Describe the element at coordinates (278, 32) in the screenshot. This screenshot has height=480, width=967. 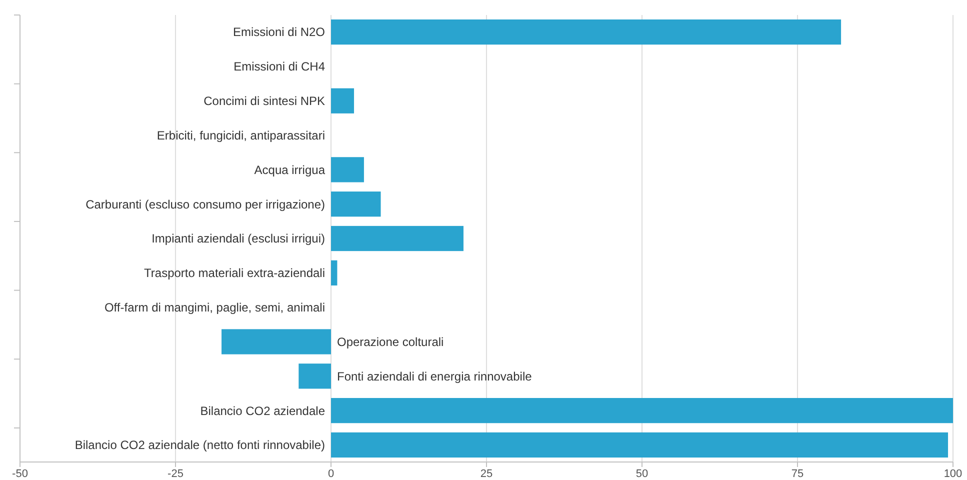
I see `y-tick-label: Emissioni di N2O` at that location.